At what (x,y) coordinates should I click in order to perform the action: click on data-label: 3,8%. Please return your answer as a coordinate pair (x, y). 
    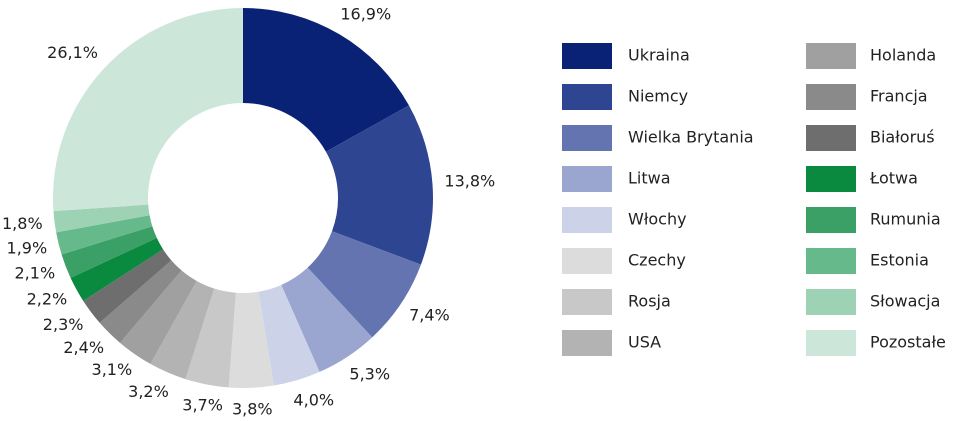
    Looking at the image, I should click on (252, 408).